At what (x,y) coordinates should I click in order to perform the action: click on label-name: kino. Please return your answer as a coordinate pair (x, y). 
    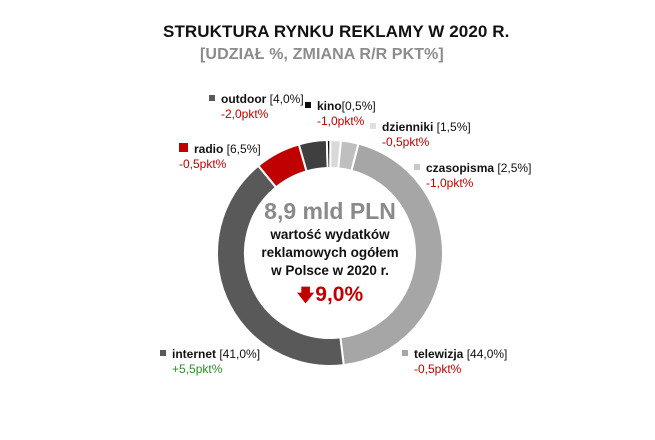
    Looking at the image, I should click on (329, 106).